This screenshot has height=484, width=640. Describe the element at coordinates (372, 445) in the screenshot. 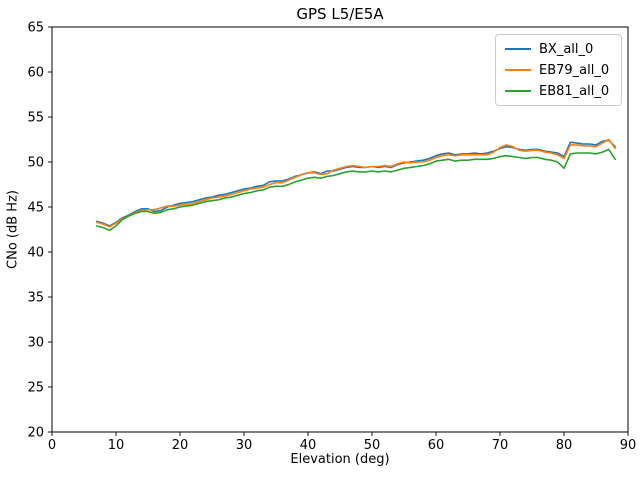

I see `x-tick-label: 50` at that location.